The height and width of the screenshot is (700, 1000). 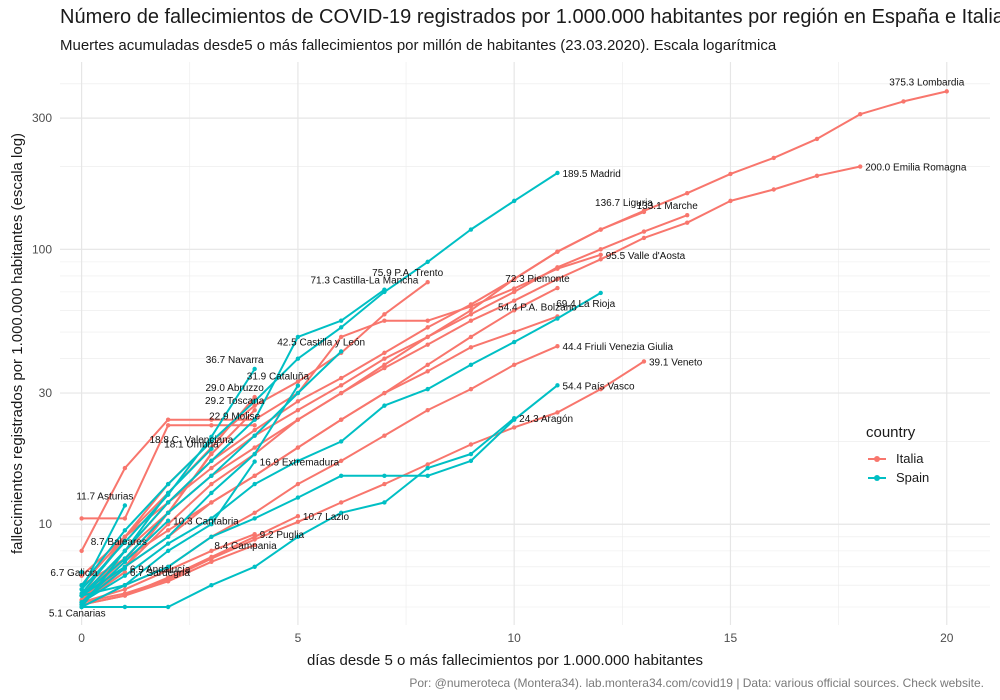 What do you see at coordinates (321, 342) in the screenshot?
I see `series-label-castilla-y-leon: 42.5 Castilla y León` at bounding box center [321, 342].